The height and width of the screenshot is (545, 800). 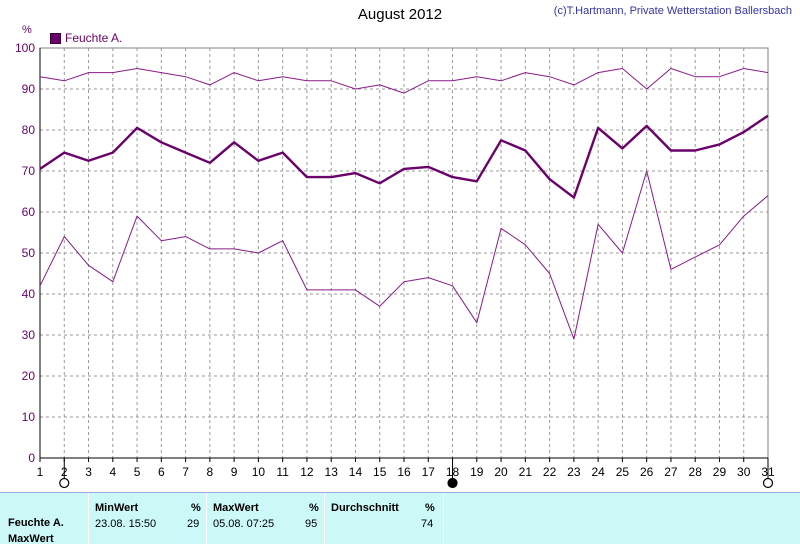 What do you see at coordinates (647, 472) in the screenshot?
I see `x-tick-label: 26` at bounding box center [647, 472].